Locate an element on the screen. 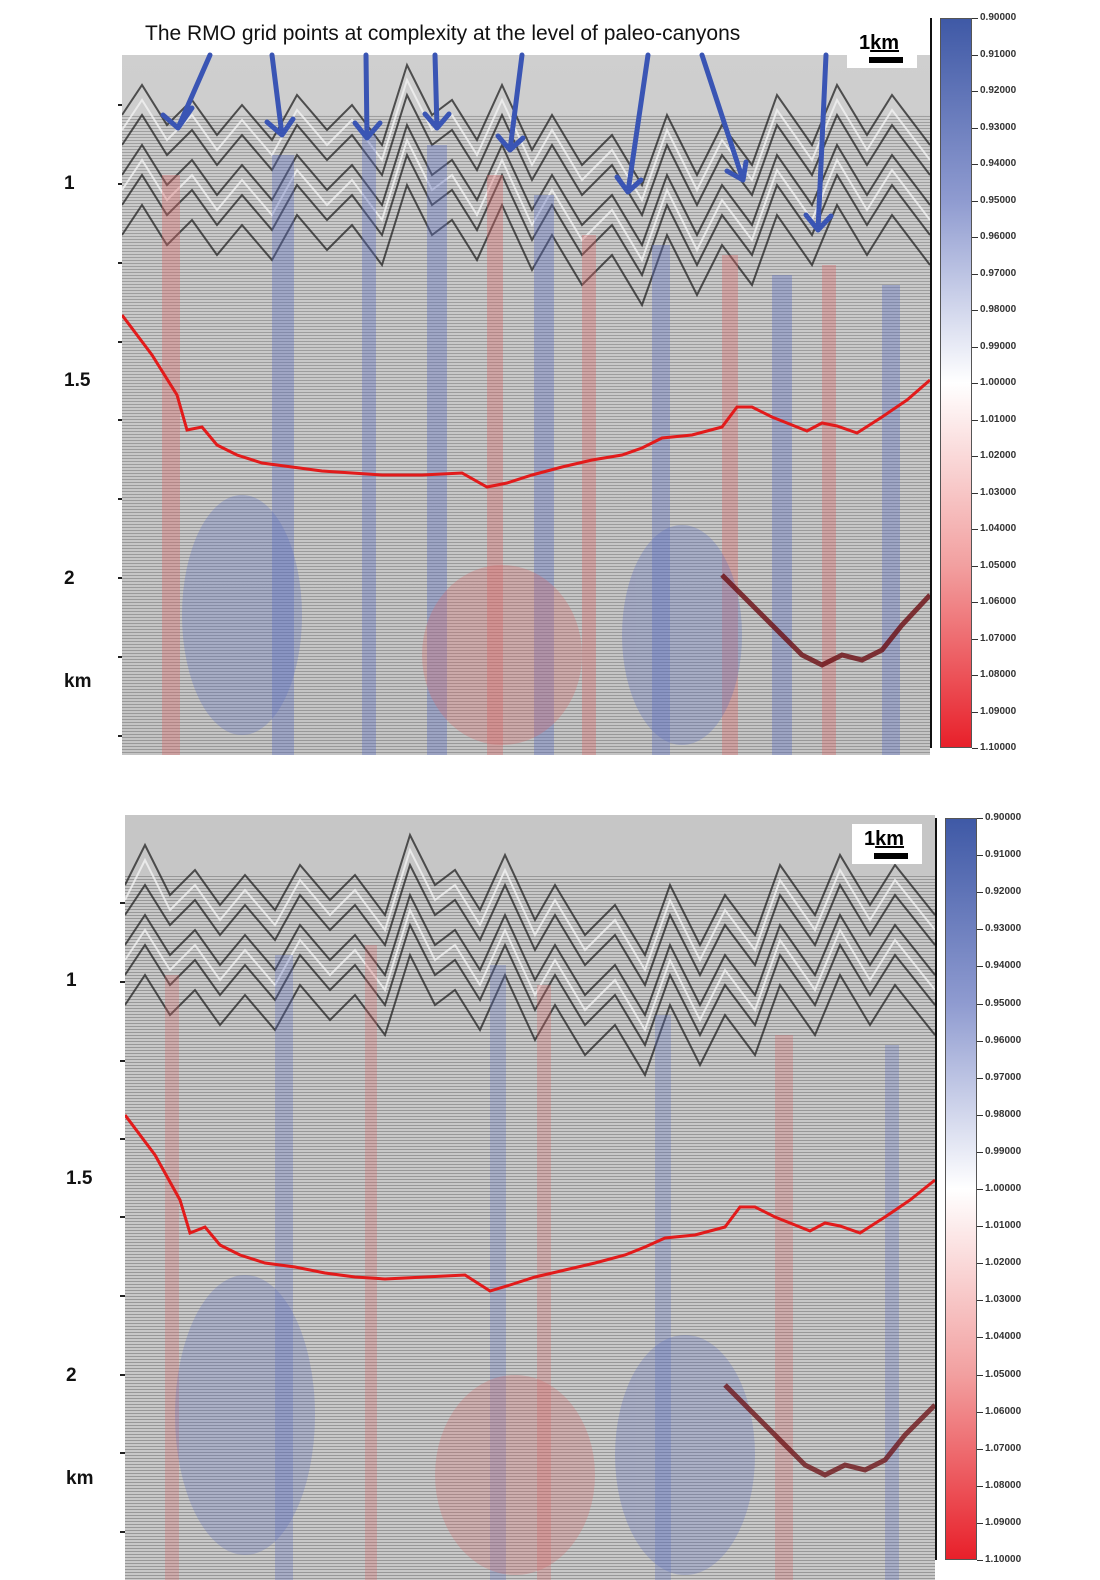 The width and height of the screenshot is (1100, 1580). colorbar-tick-label: 1.01000 is located at coordinates (1003, 1226).